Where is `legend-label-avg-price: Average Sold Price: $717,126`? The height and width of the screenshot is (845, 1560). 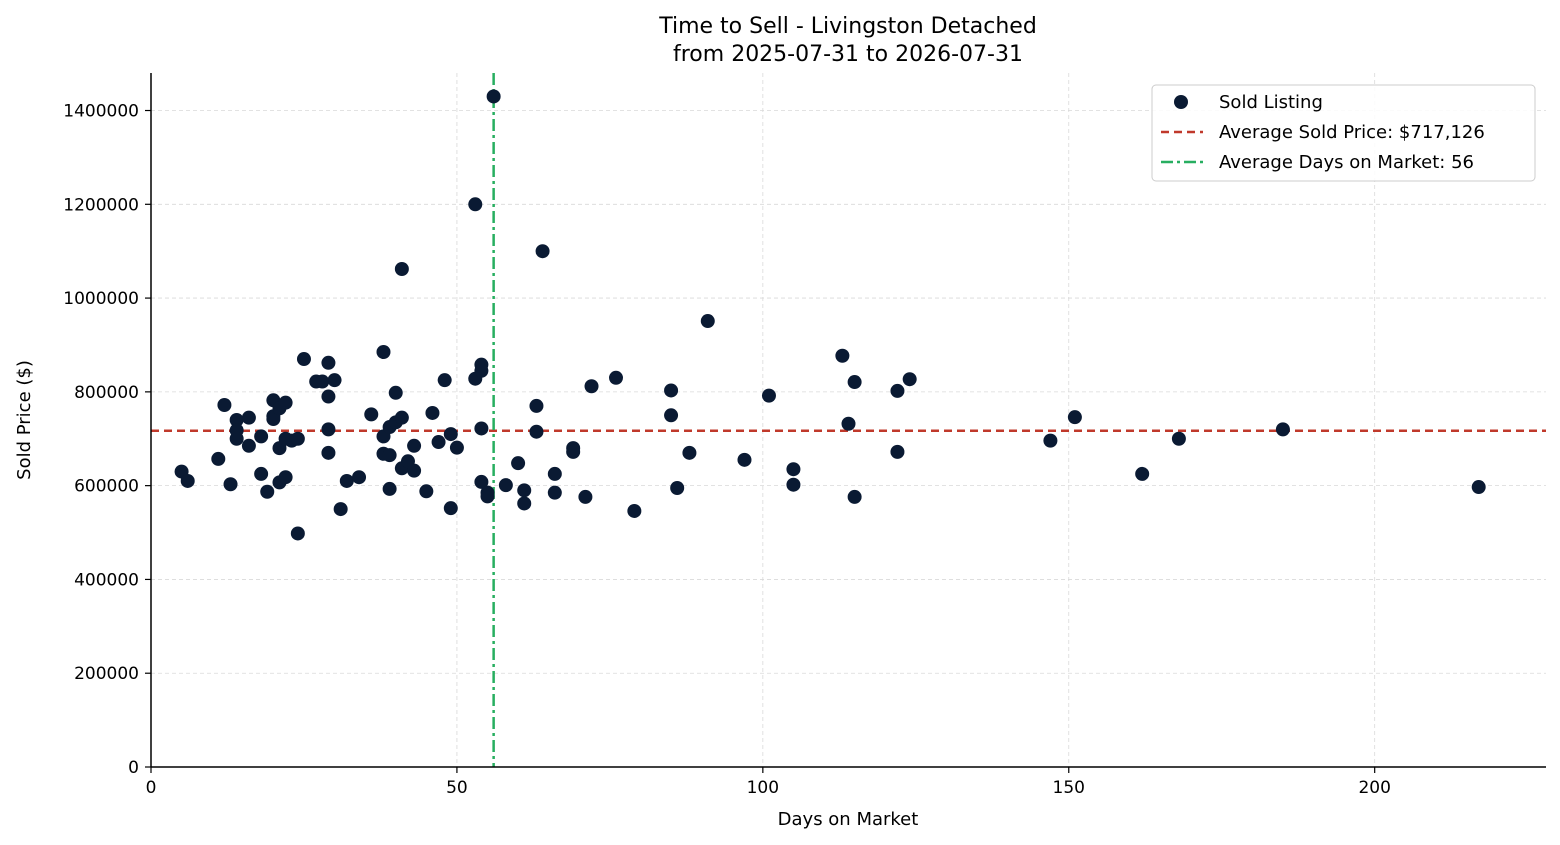
legend-label-avg-price: Average Sold Price: $717,126 is located at coordinates (1352, 132).